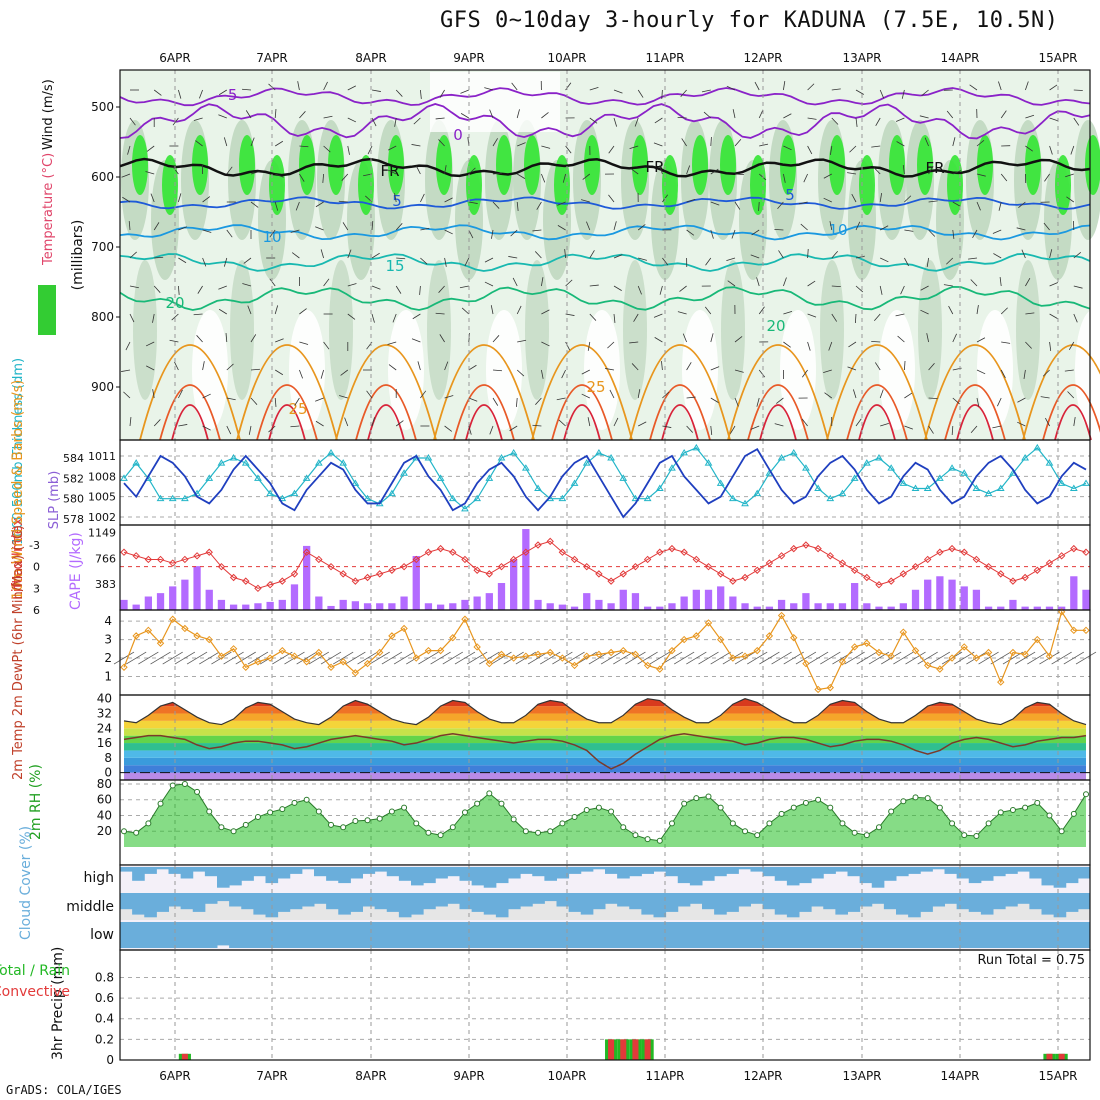 This screenshot has height=1100, width=1100. What do you see at coordinates (1057, 58) in the screenshot?
I see `x-tick-label-top: 15APR` at bounding box center [1057, 58].